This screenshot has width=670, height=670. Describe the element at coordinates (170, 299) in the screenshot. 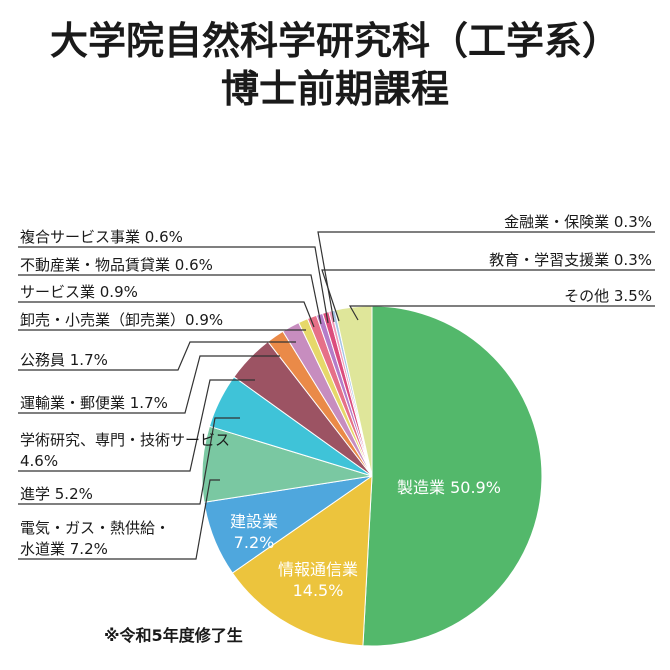

I see `leader-line-realestate` at that location.